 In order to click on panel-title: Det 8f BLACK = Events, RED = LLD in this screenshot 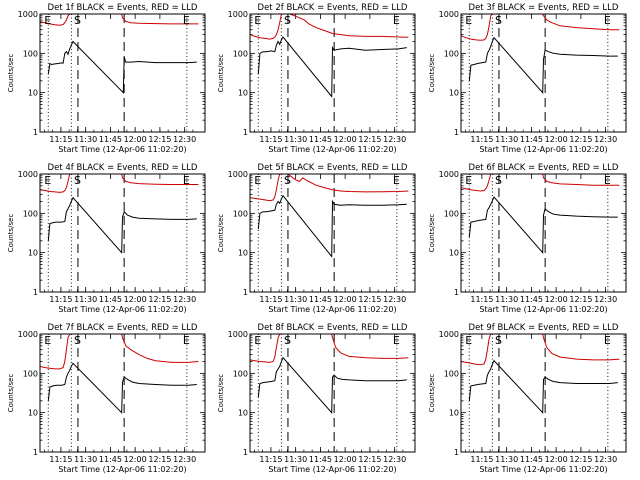, I will do `click(333, 328)`.